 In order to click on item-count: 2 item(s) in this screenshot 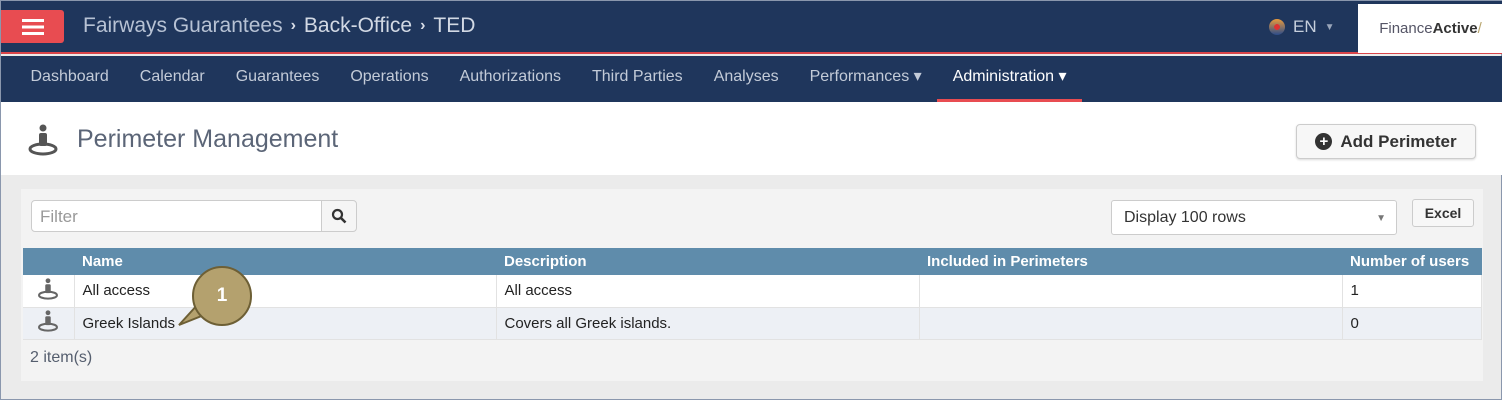, I will do `click(61, 357)`.